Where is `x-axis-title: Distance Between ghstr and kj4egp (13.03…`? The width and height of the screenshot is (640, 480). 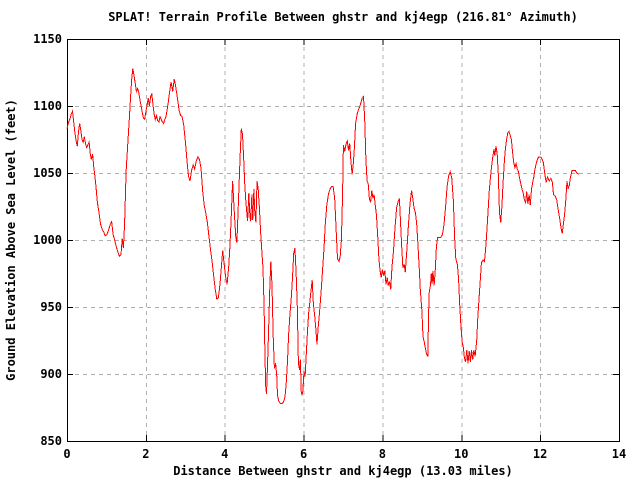 x-axis-title: Distance Between ghstr and kj4egp (13.03… is located at coordinates (343, 471).